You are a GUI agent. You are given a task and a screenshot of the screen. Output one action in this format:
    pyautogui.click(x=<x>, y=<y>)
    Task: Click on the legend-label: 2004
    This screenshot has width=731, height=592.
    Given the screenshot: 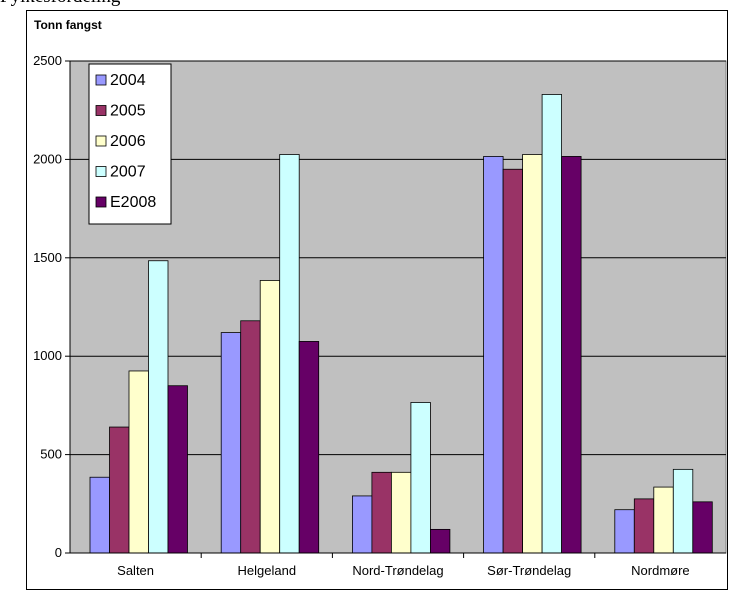 What is the action you would take?
    pyautogui.click(x=128, y=80)
    